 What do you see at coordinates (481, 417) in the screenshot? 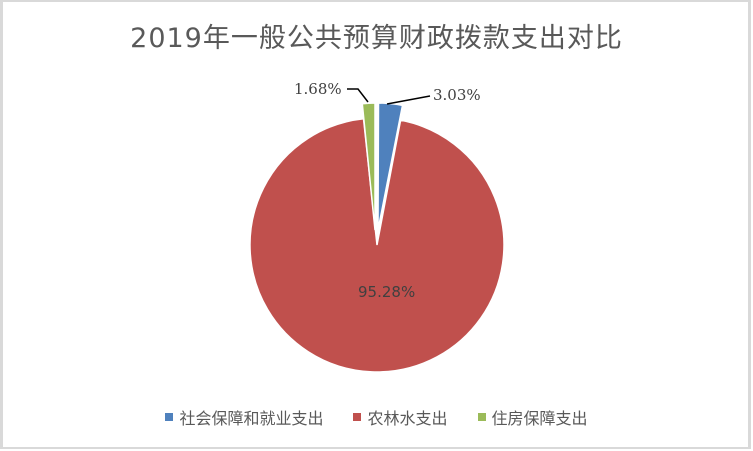
I see `legend-swatch-green` at bounding box center [481, 417].